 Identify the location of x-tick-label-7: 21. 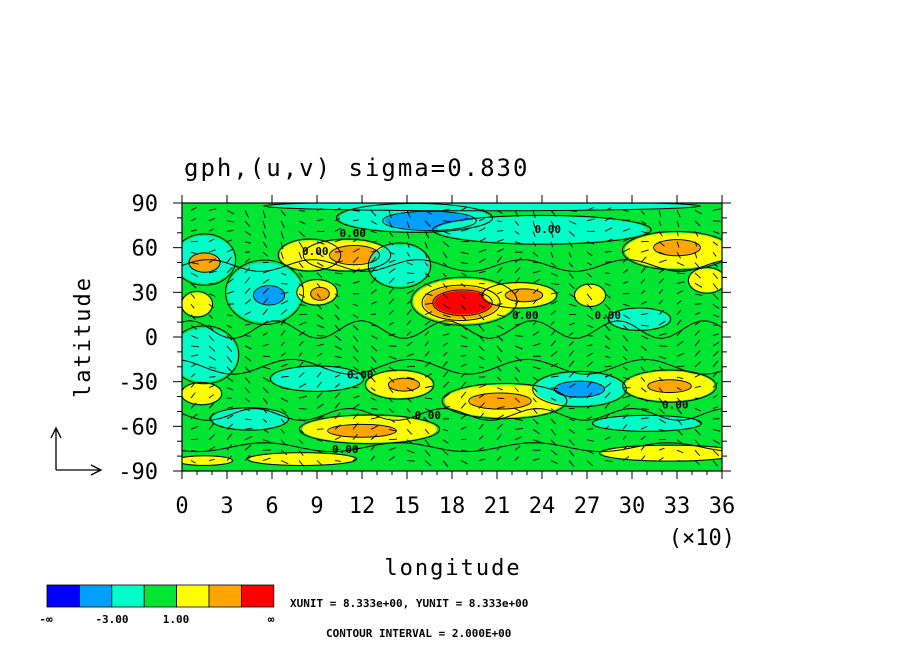
(497, 506).